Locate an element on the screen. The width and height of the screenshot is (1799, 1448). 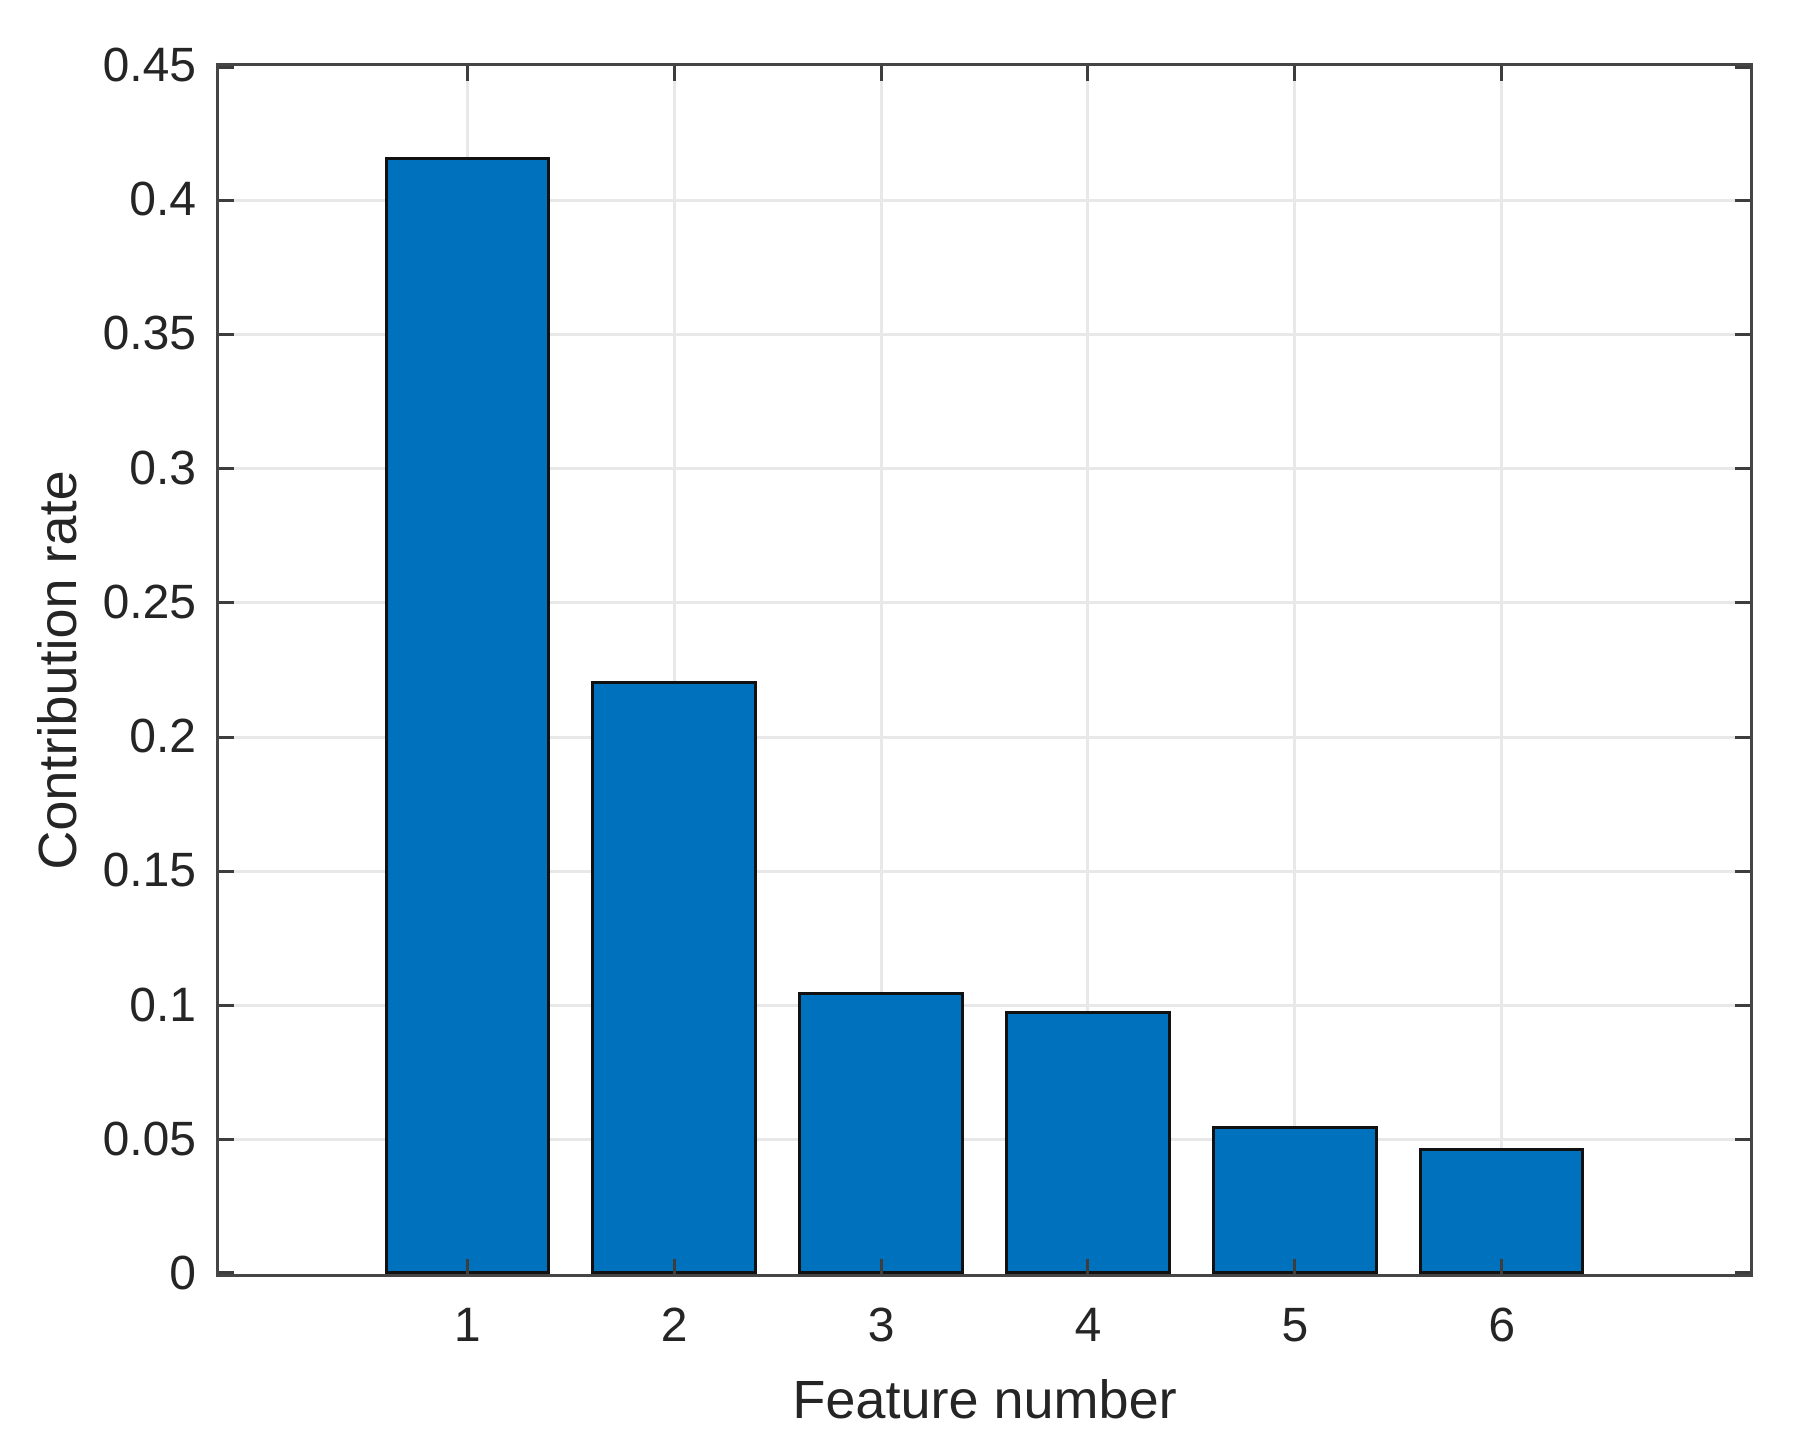
x-axis-title: Feature number is located at coordinates (984, 1400).